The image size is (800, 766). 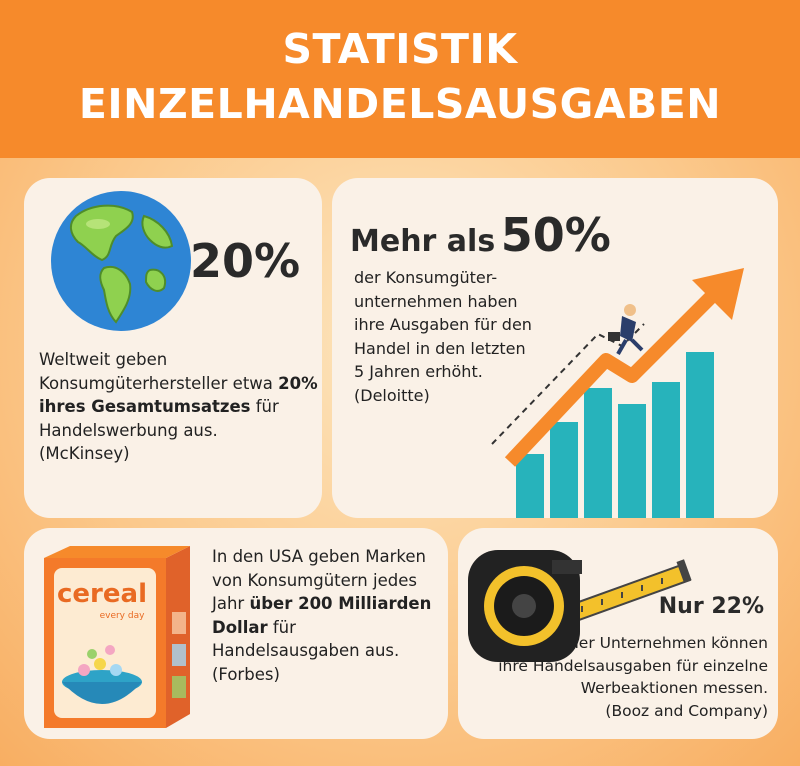 What do you see at coordinates (440, 348) in the screenshot?
I see `text-line: Handel in den letzten` at bounding box center [440, 348].